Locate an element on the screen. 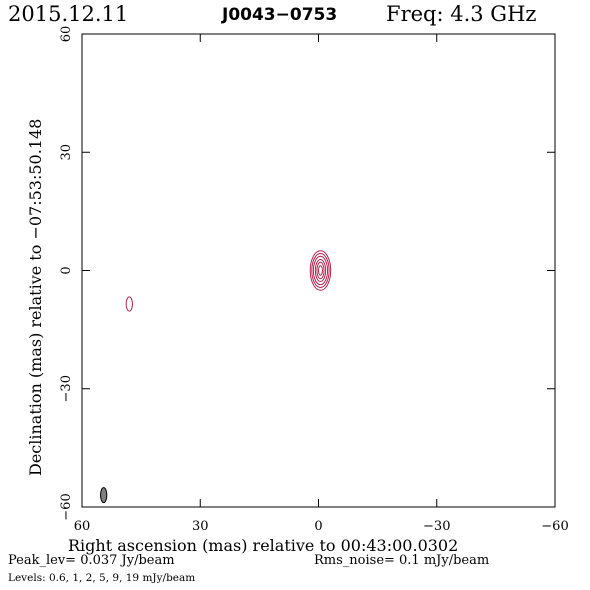  x-tick-label: 0 is located at coordinates (318, 526).